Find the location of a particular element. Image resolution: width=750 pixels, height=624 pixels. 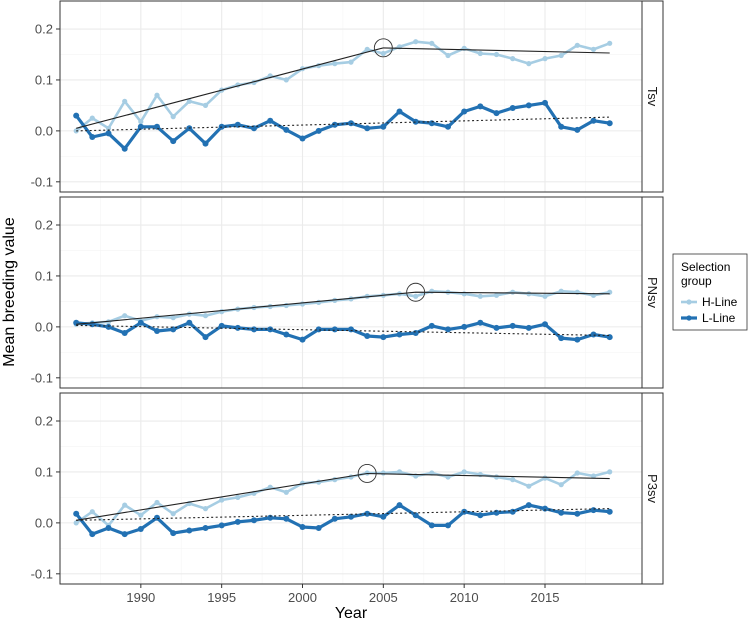

trend-line-l is located at coordinates (343, 124).